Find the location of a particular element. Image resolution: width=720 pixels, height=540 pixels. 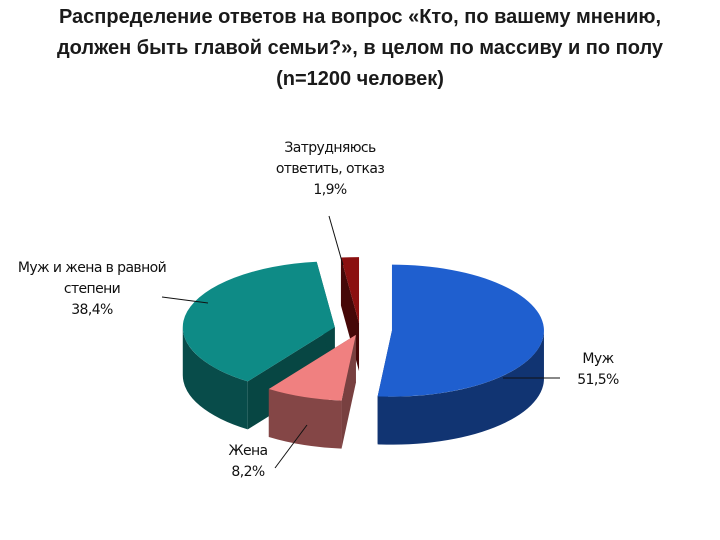

slice-label-2-line-1: Жена is located at coordinates (247, 451).